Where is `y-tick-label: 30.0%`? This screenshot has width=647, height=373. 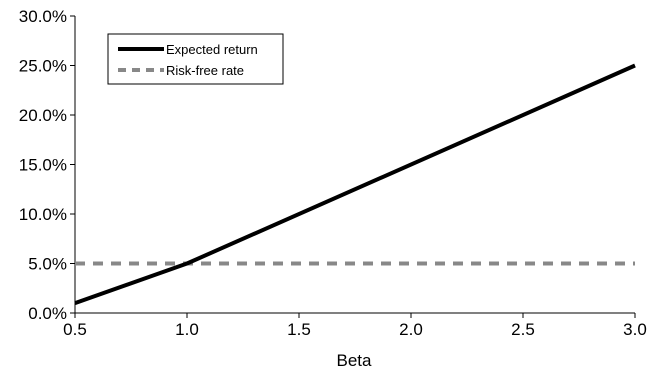
y-tick-label: 30.0% is located at coordinates (43, 16).